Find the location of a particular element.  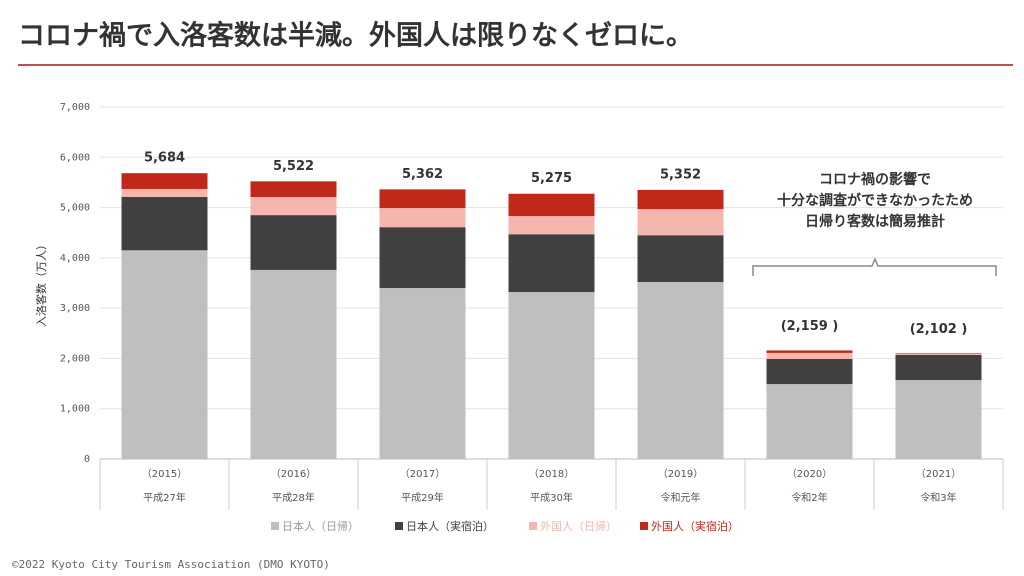

x-sub-label: 平成27年 is located at coordinates (164, 497).